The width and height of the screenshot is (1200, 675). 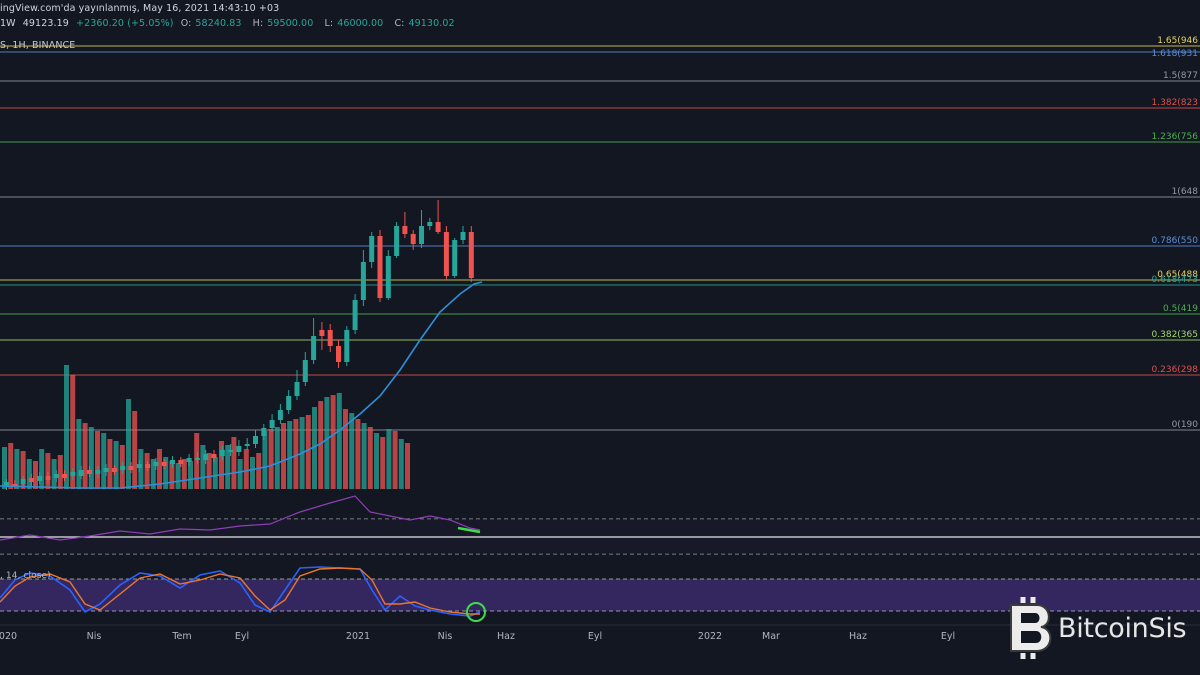 I want to click on x-tick-nis: Nis, so click(x=94, y=636).